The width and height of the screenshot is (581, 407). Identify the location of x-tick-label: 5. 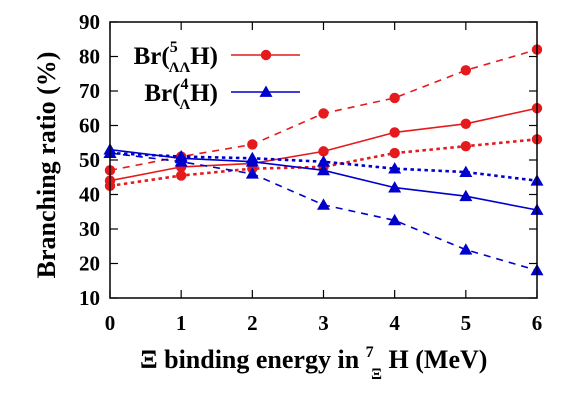
(466, 323).